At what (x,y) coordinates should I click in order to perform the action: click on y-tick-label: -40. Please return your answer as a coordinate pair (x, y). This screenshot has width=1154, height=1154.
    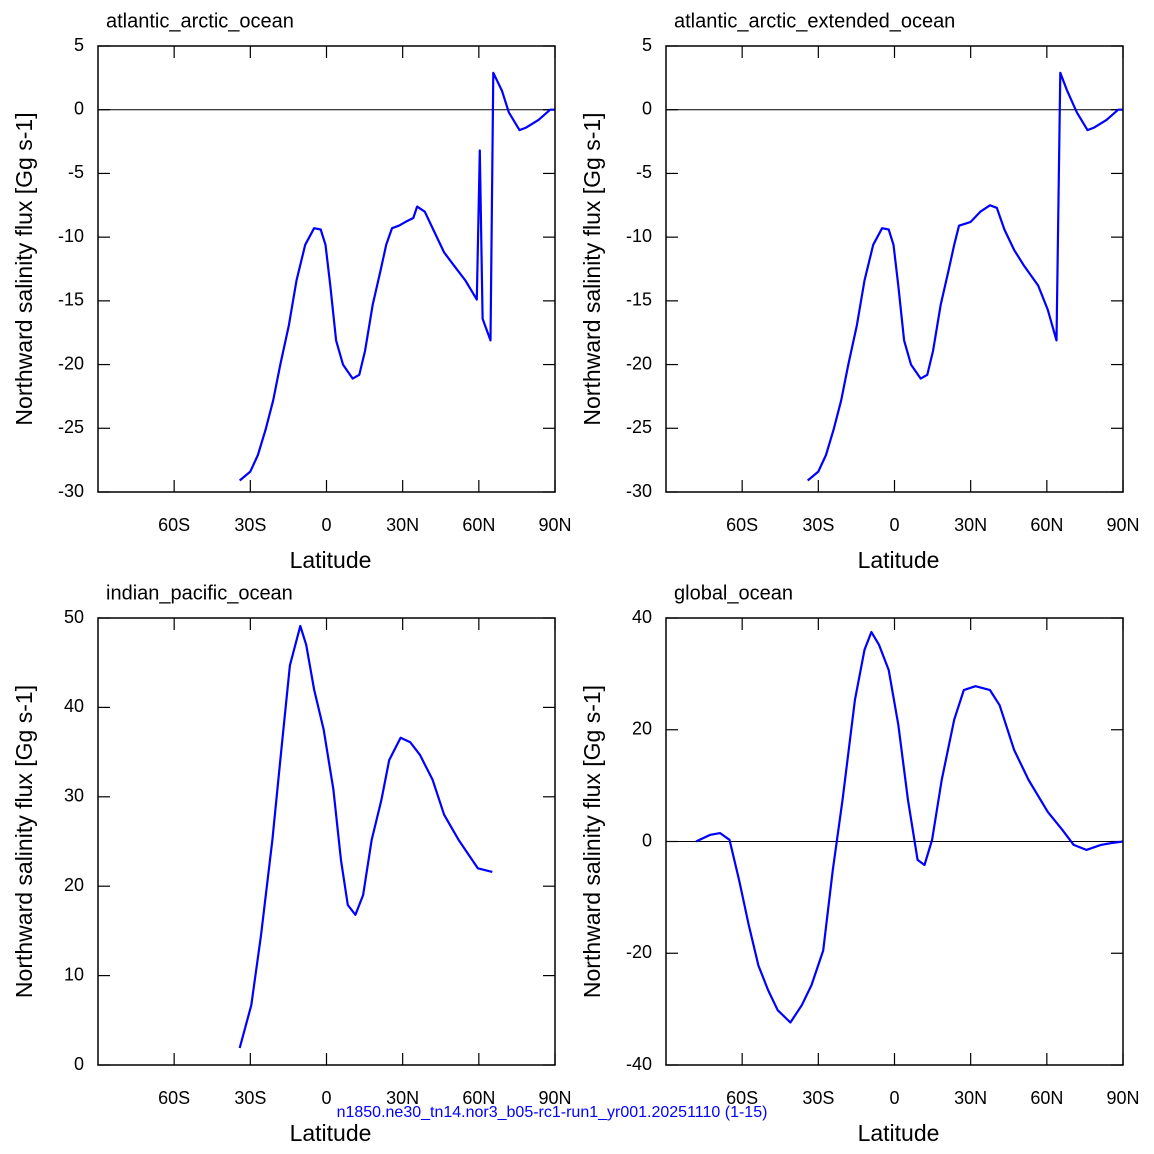
    Looking at the image, I should click on (639, 1064).